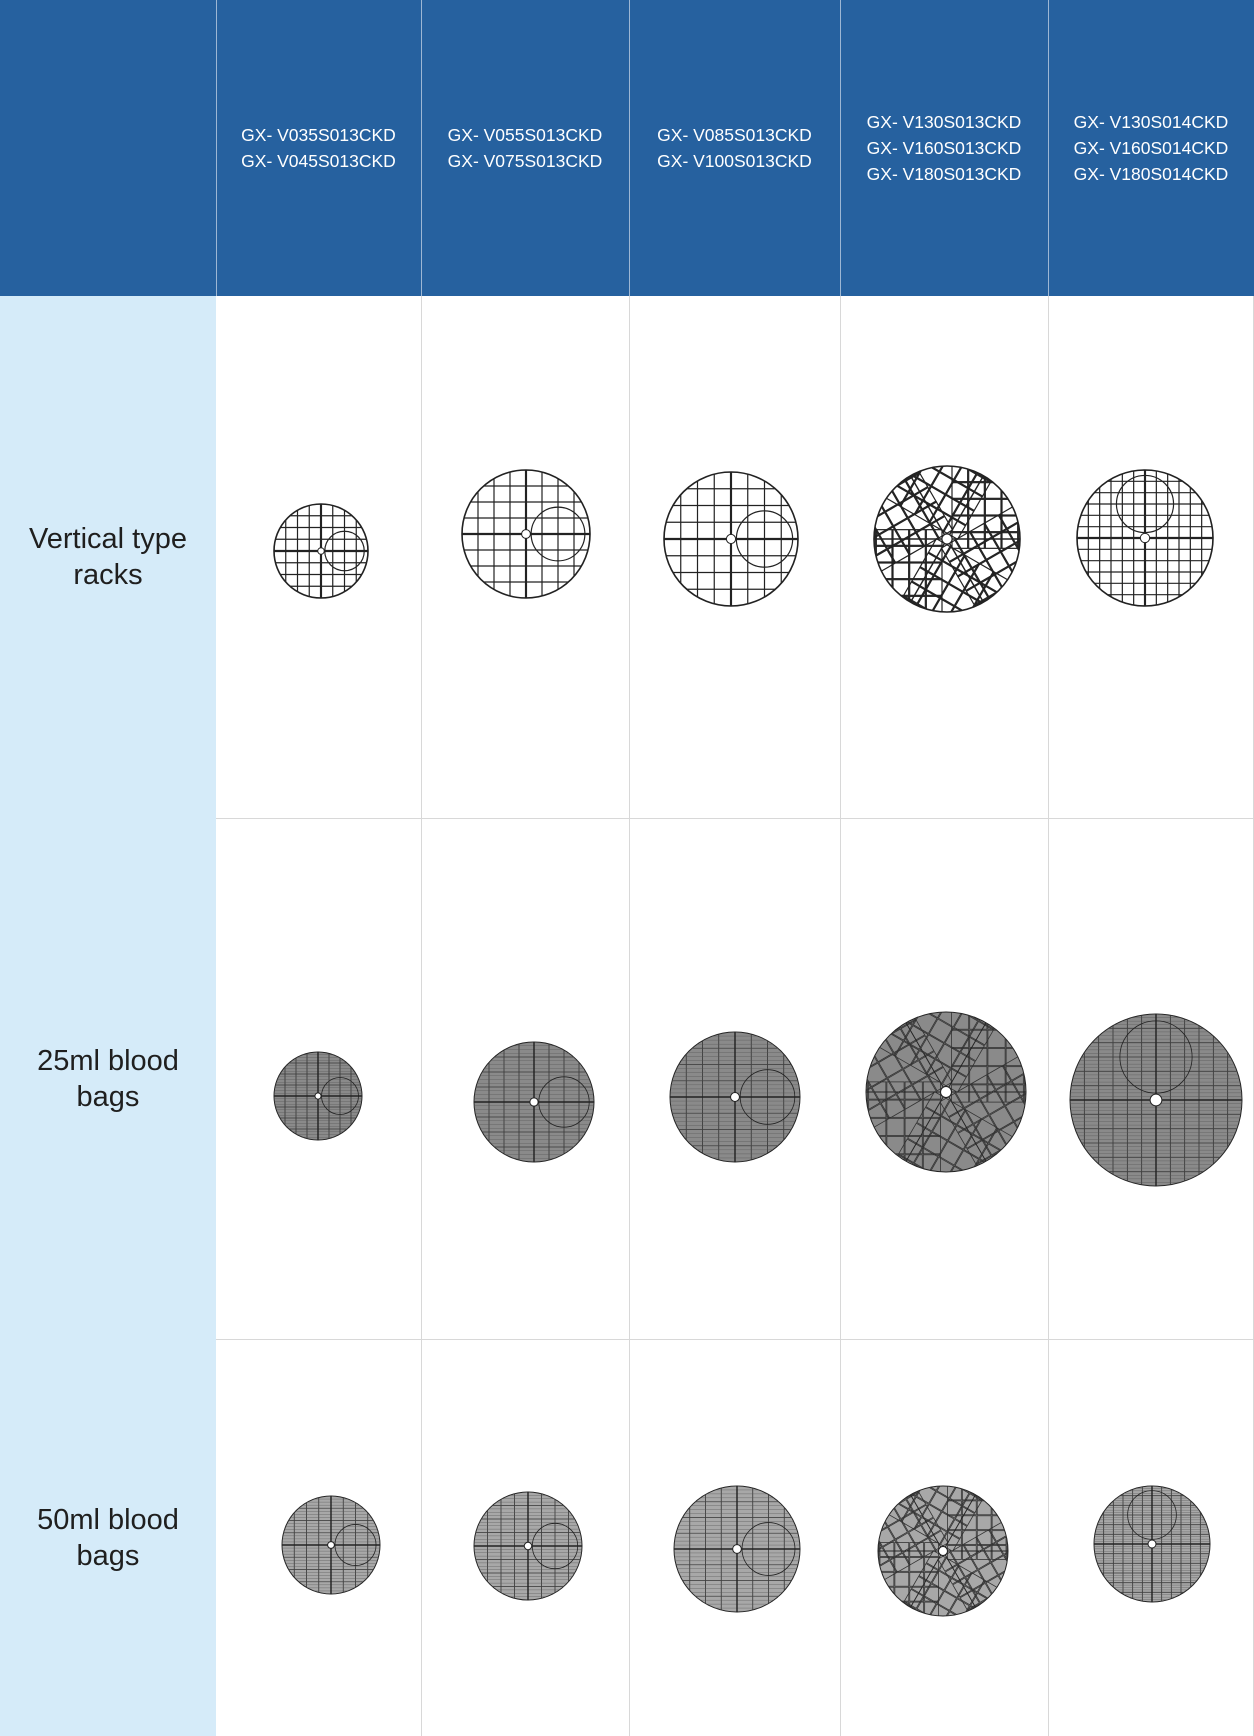 The height and width of the screenshot is (1736, 1254). Describe the element at coordinates (944, 122) in the screenshot. I see `model-name: GX- V130S013CKD` at that location.